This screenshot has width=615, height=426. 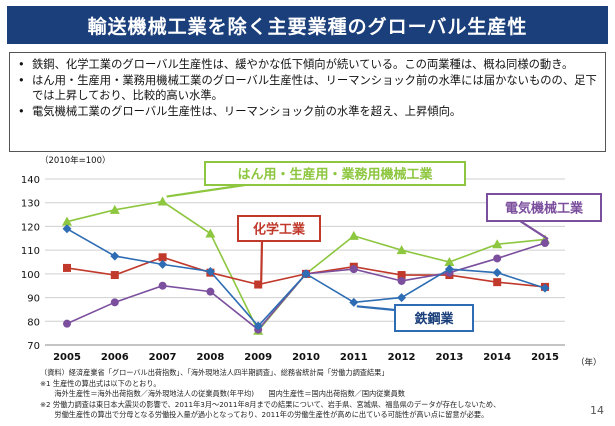 What do you see at coordinates (30, 180) in the screenshot?
I see `y-tick-label: 140` at bounding box center [30, 180].